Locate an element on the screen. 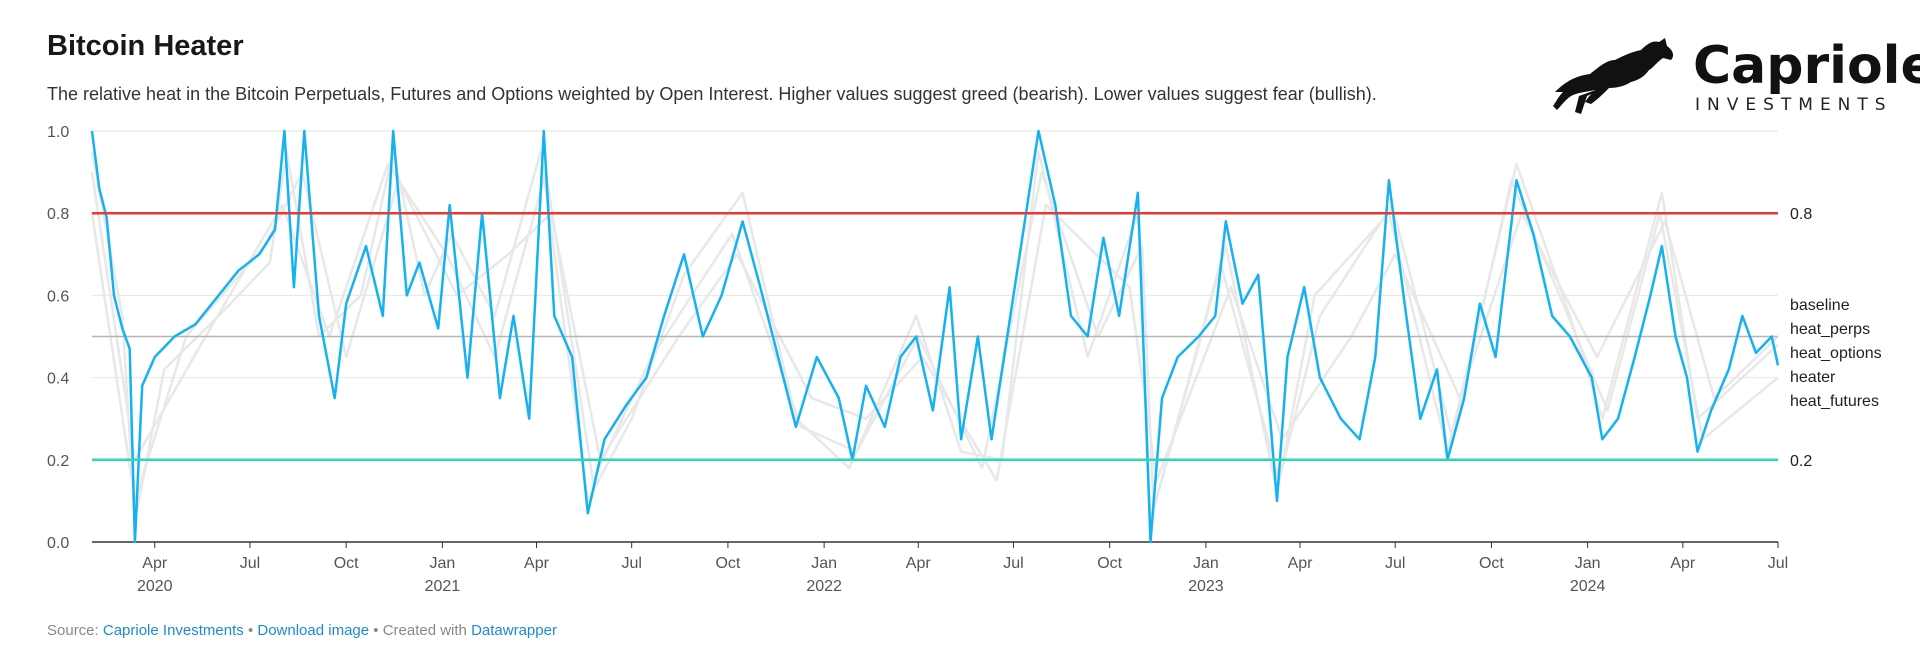  legend-label-heat_options: heat_options is located at coordinates (1836, 353).